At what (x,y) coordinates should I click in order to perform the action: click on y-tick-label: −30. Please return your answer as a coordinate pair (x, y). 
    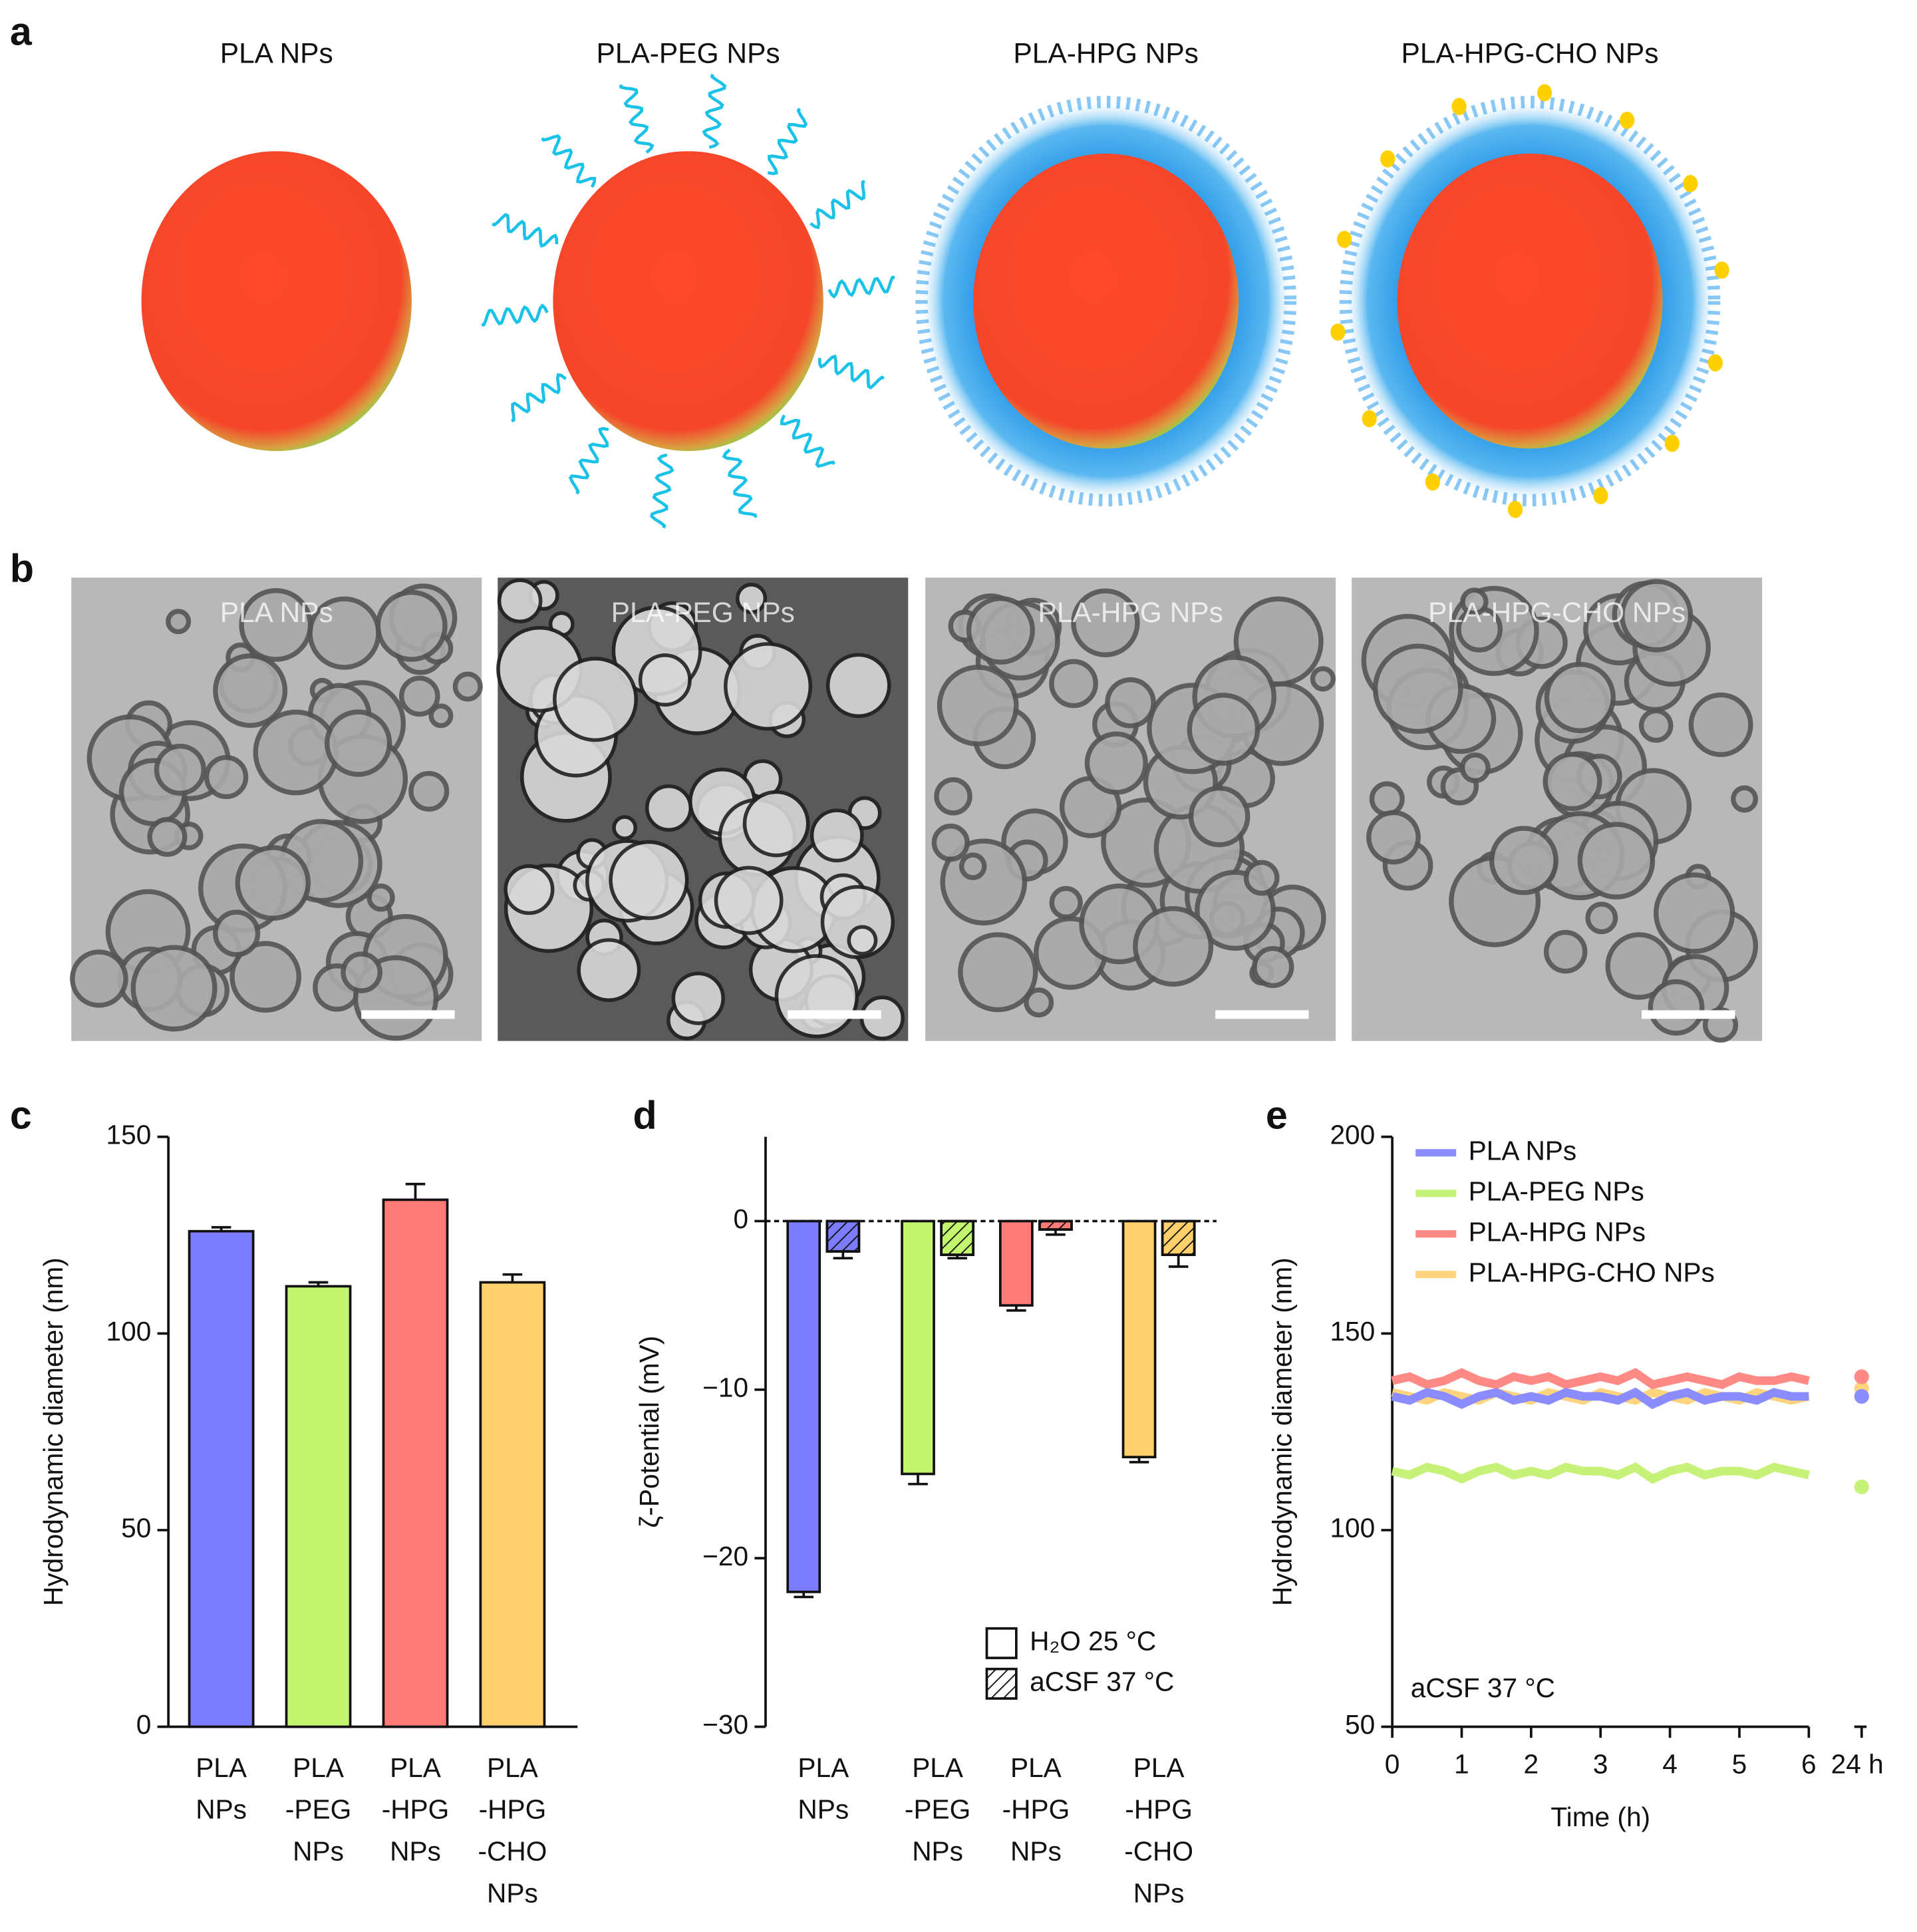
    Looking at the image, I should click on (725, 1724).